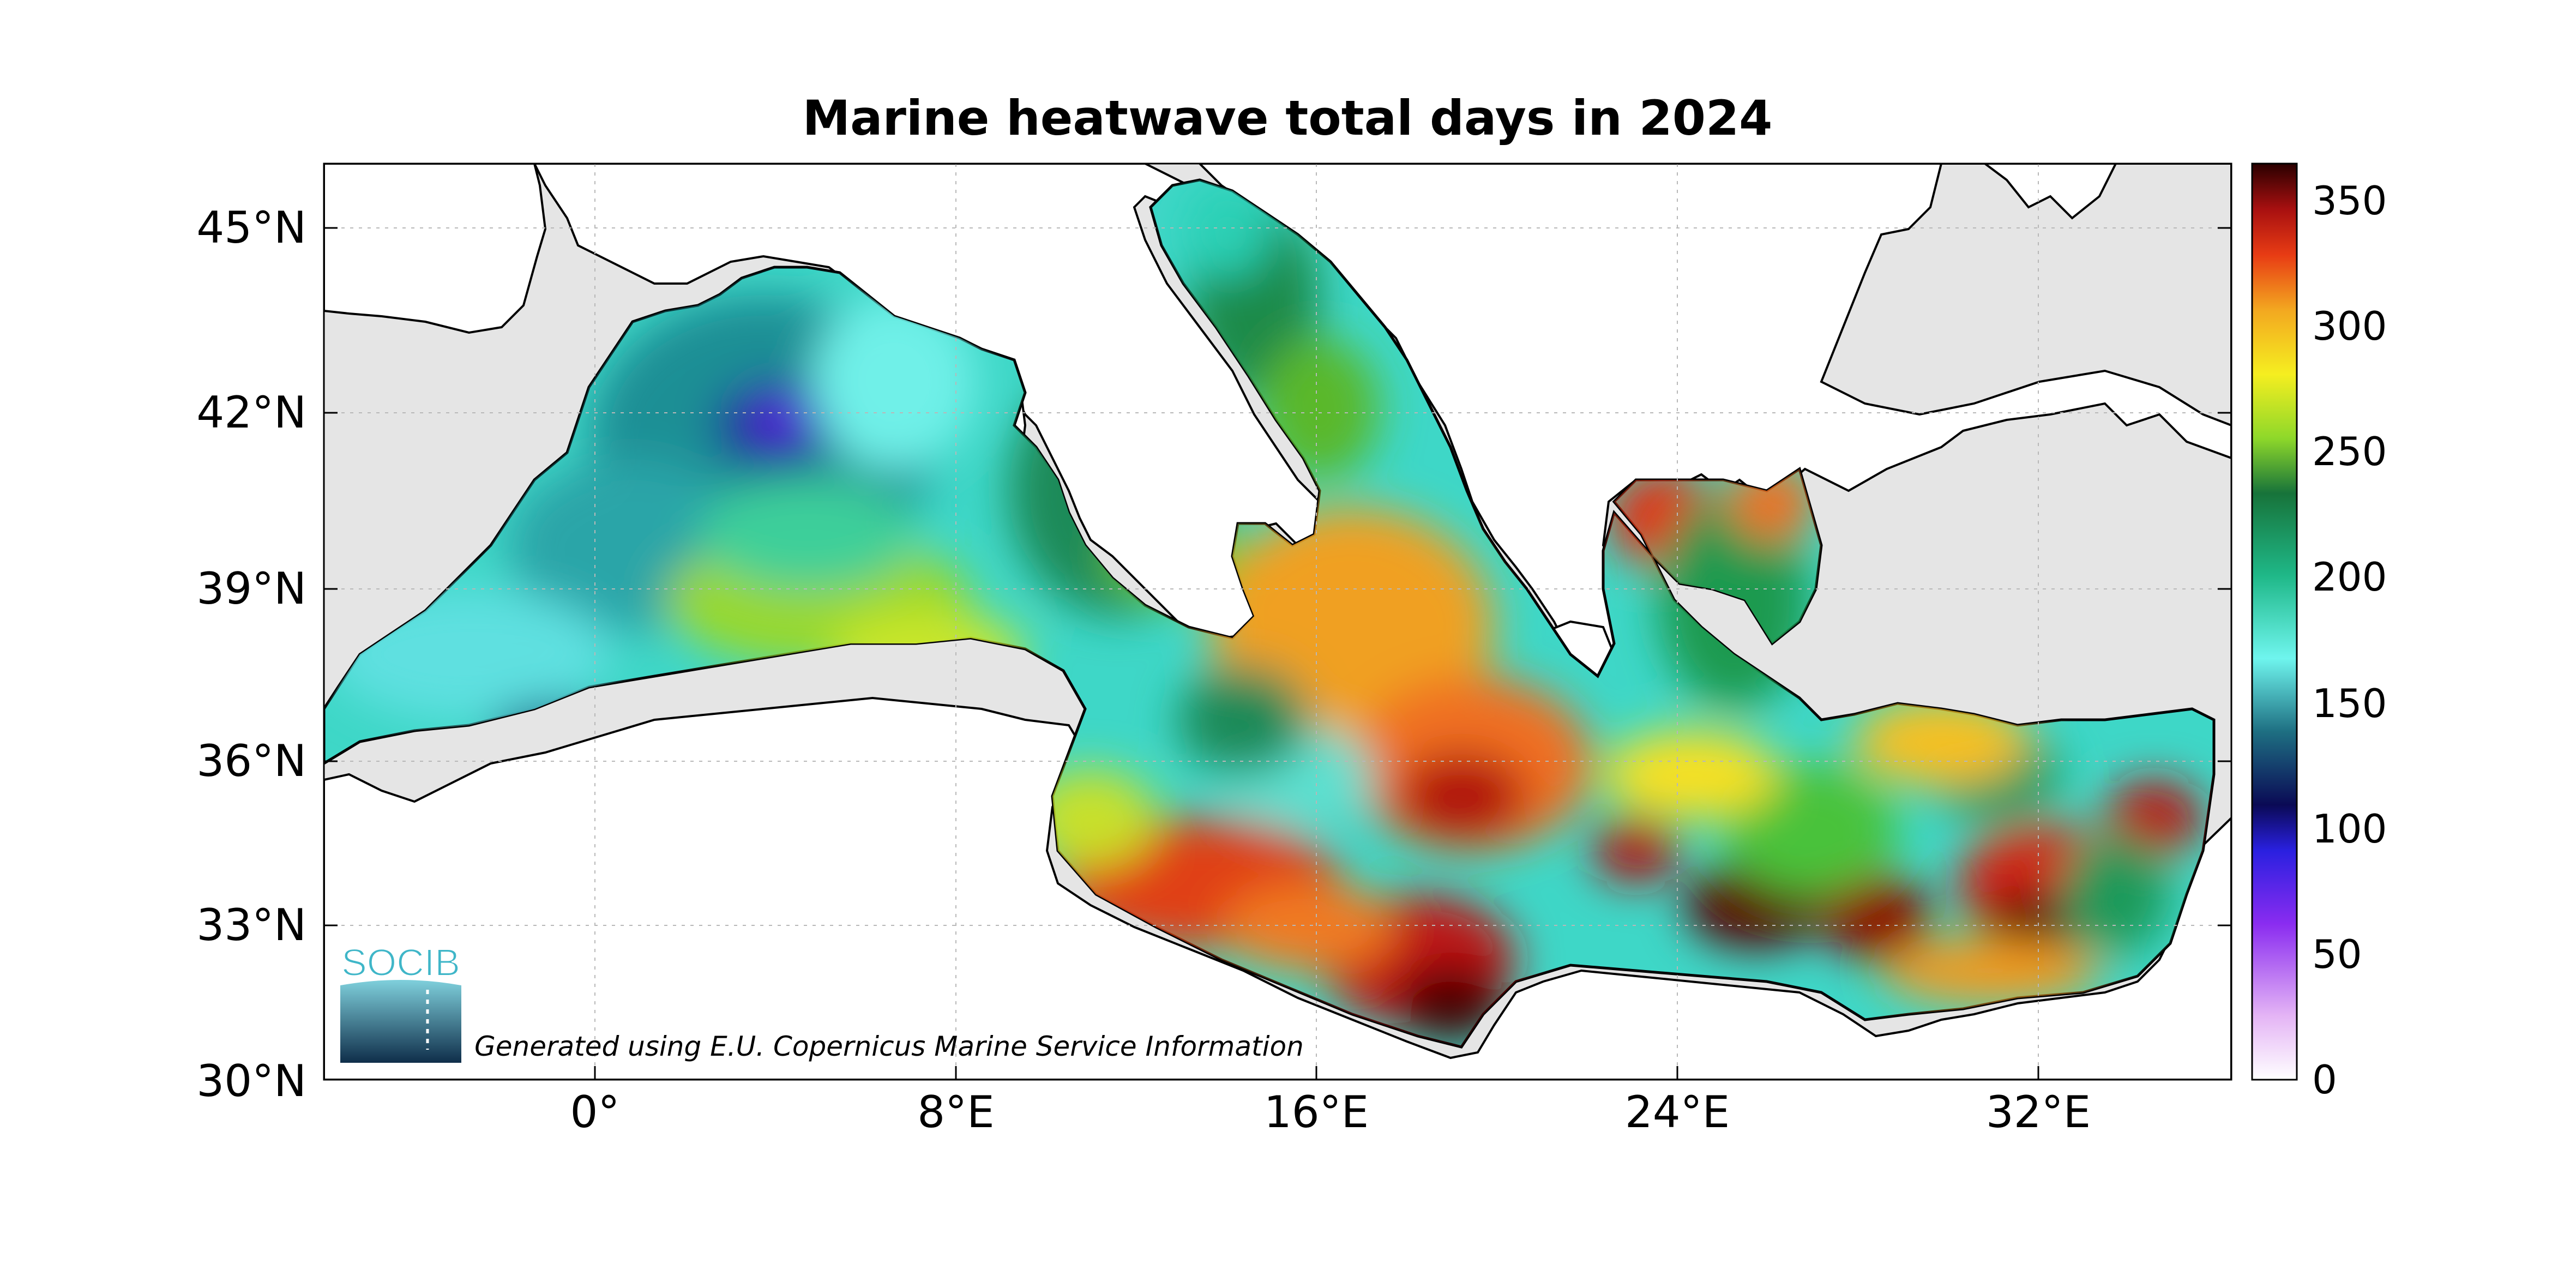 Image resolution: width=2576 pixels, height=1288 pixels. Describe the element at coordinates (1316, 1112) in the screenshot. I see `x-tick-label: 16°E` at that location.